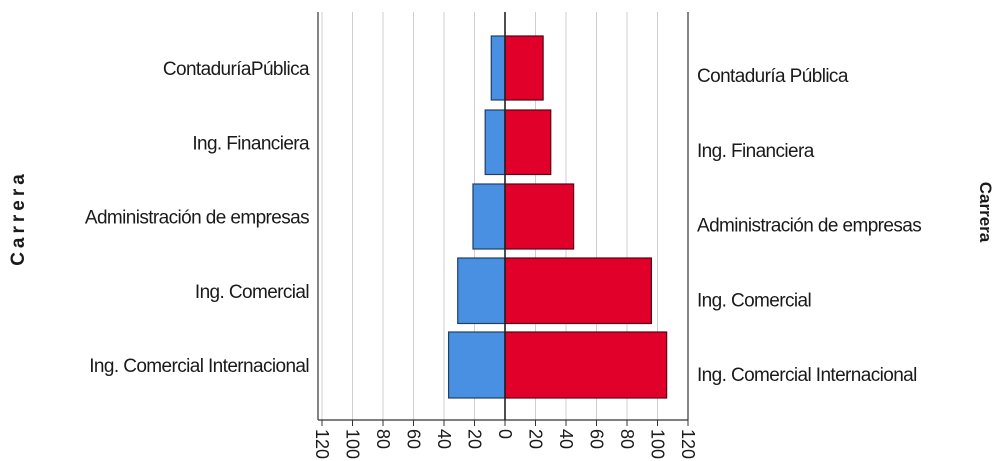 The height and width of the screenshot is (461, 996). I want to click on category-label-right: Administración de empresas, so click(809, 226).